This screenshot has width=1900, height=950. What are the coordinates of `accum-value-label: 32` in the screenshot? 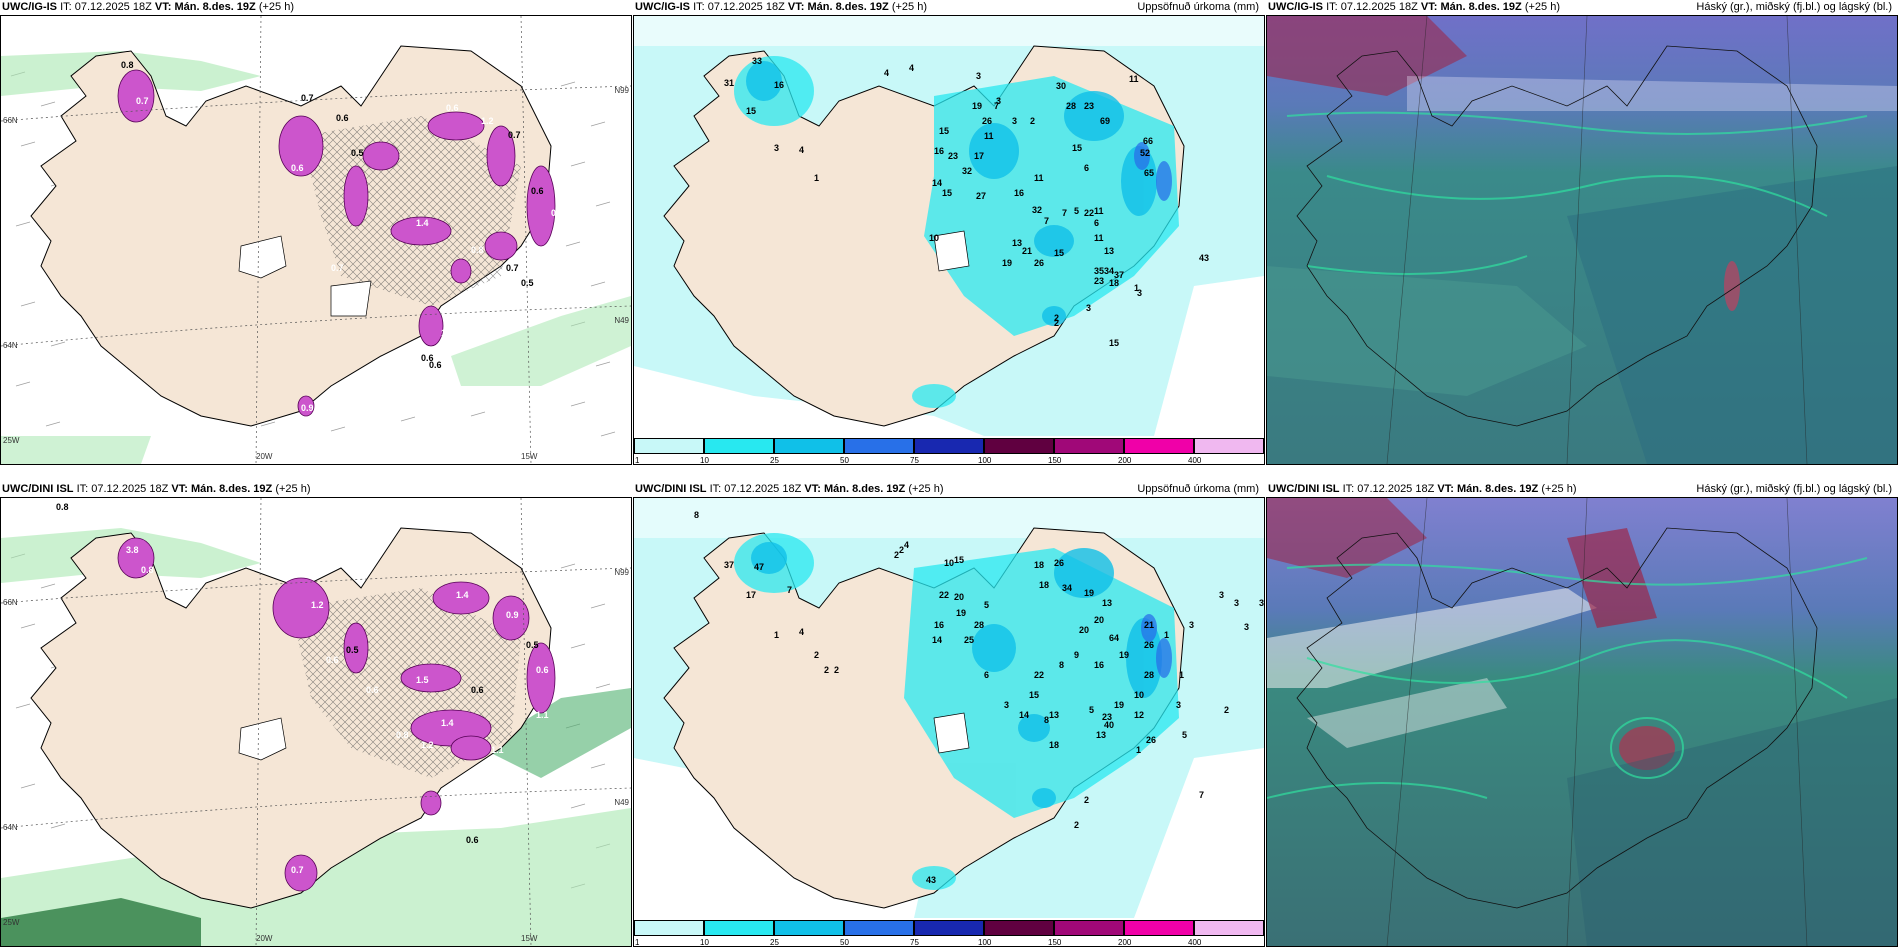 It's located at (1037, 210).